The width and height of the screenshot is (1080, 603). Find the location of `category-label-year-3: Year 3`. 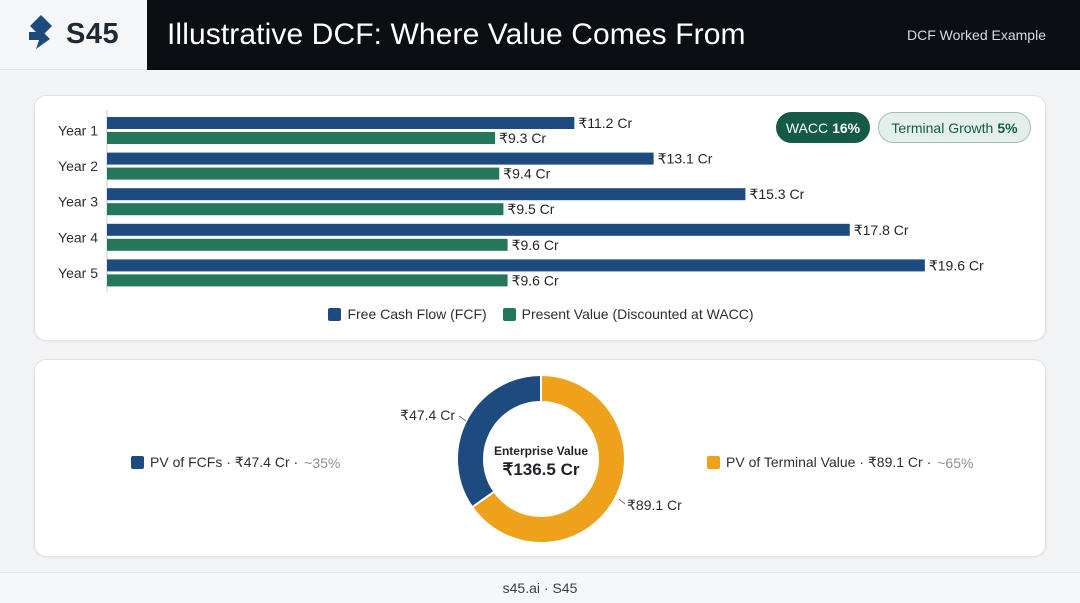

category-label-year-3: Year 3 is located at coordinates (78, 202).